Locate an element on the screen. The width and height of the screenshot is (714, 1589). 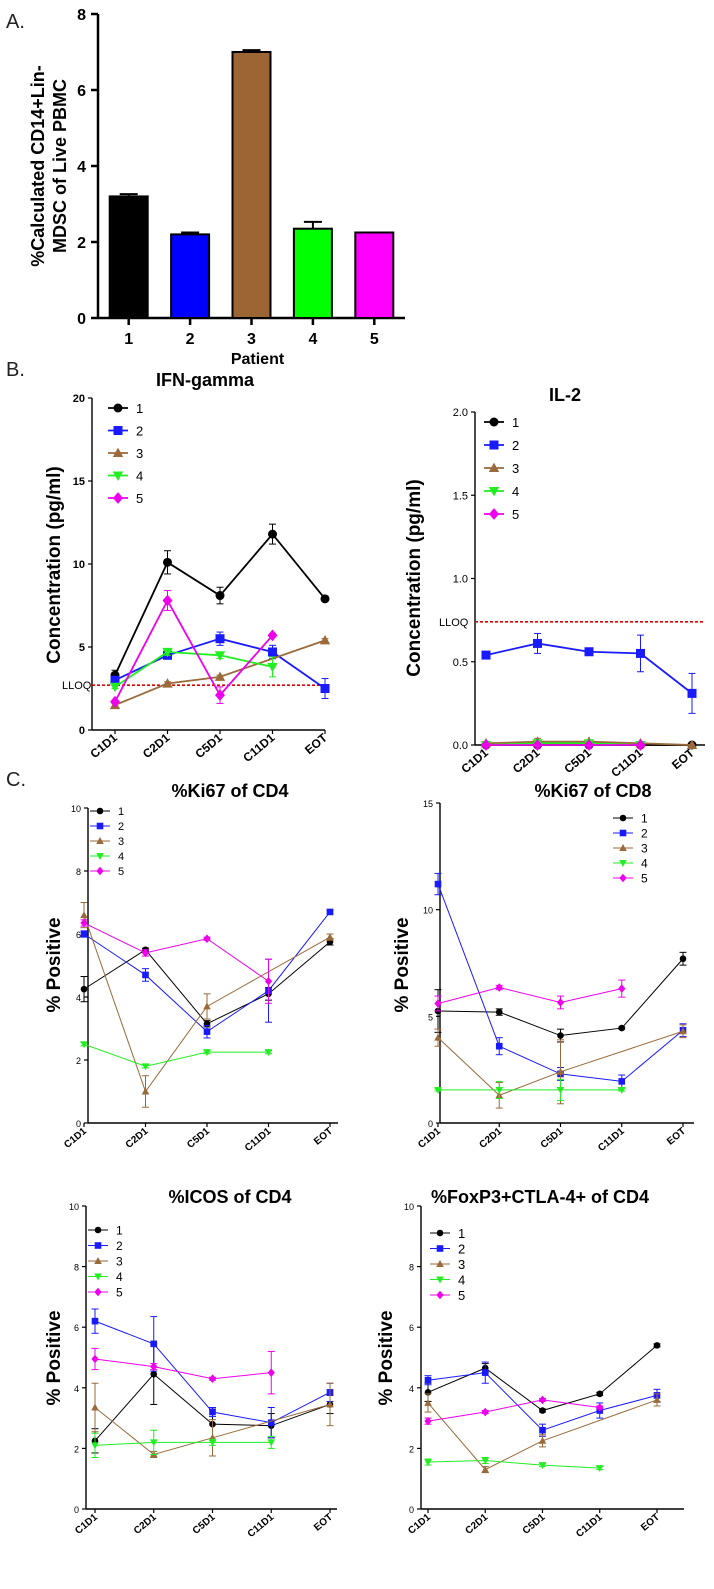
x-axis-label: Patient is located at coordinates (258, 359).